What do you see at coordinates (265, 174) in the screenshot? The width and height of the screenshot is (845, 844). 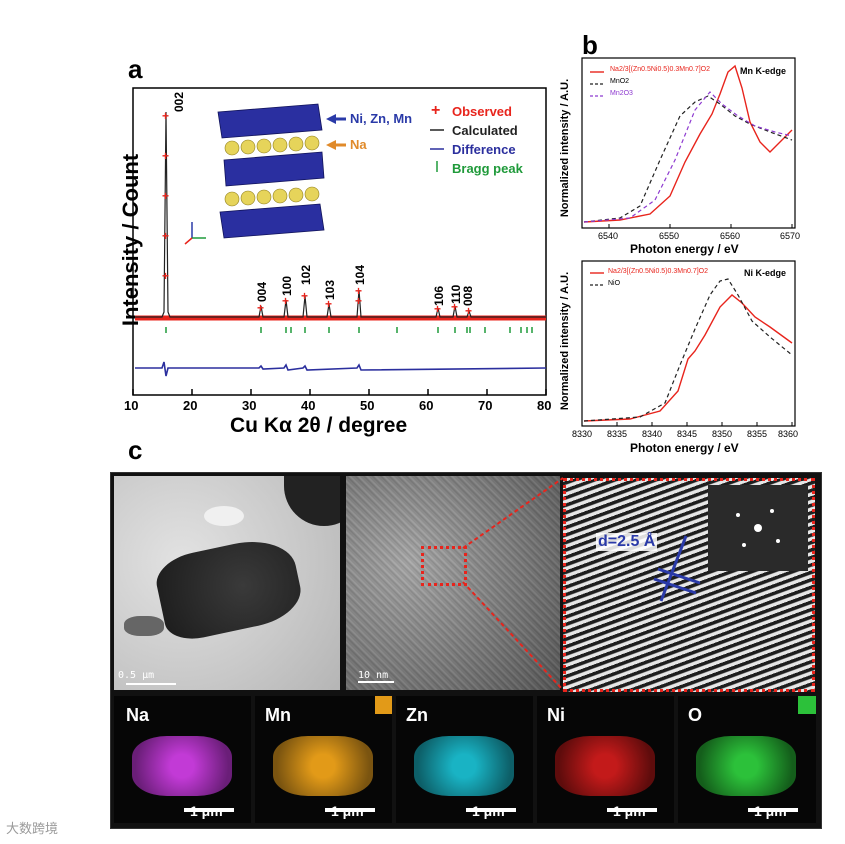 I see `crystal-structure-illustration` at bounding box center [265, 174].